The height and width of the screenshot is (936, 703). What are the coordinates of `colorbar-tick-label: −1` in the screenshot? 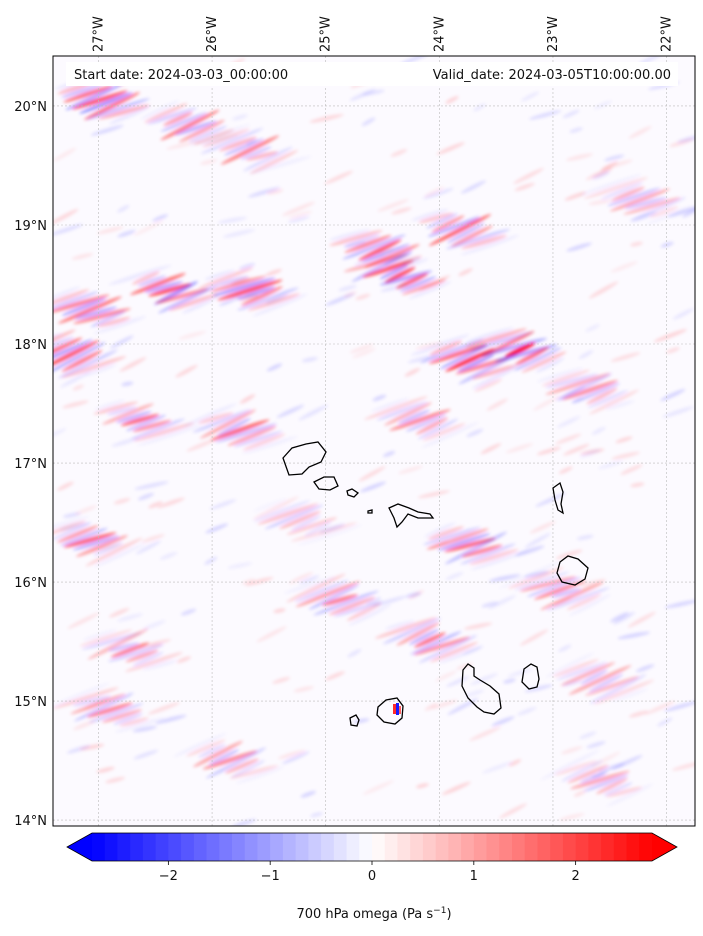 It's located at (270, 876).